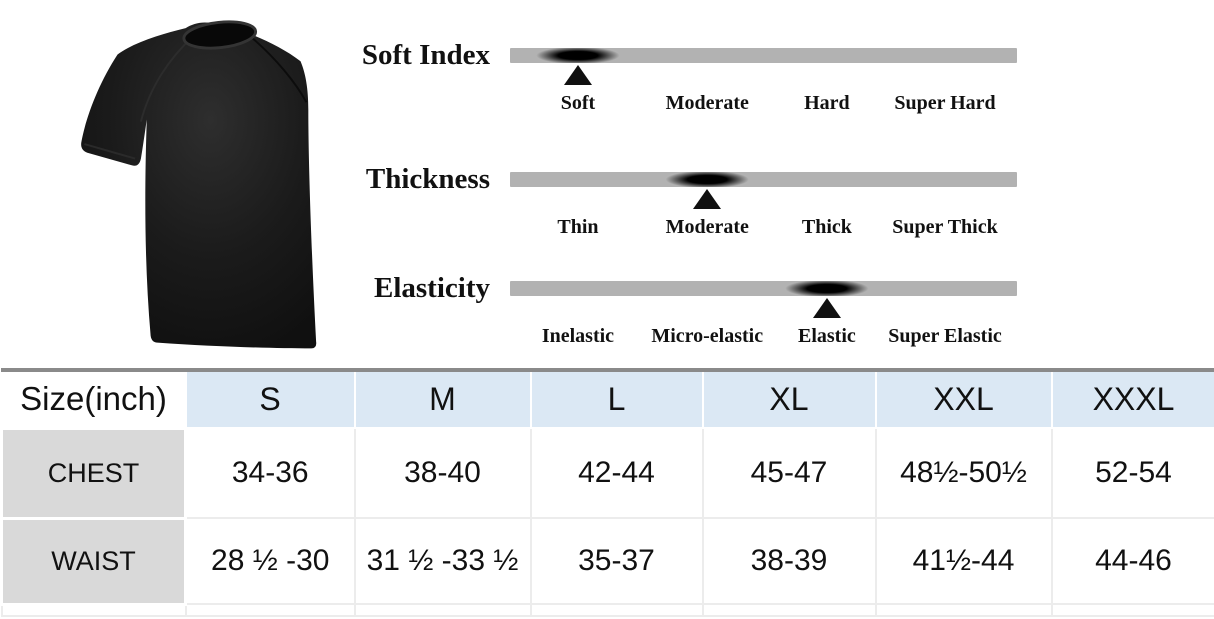 The image size is (1214, 619). I want to click on soft-index-title: Soft Index, so click(425, 55).